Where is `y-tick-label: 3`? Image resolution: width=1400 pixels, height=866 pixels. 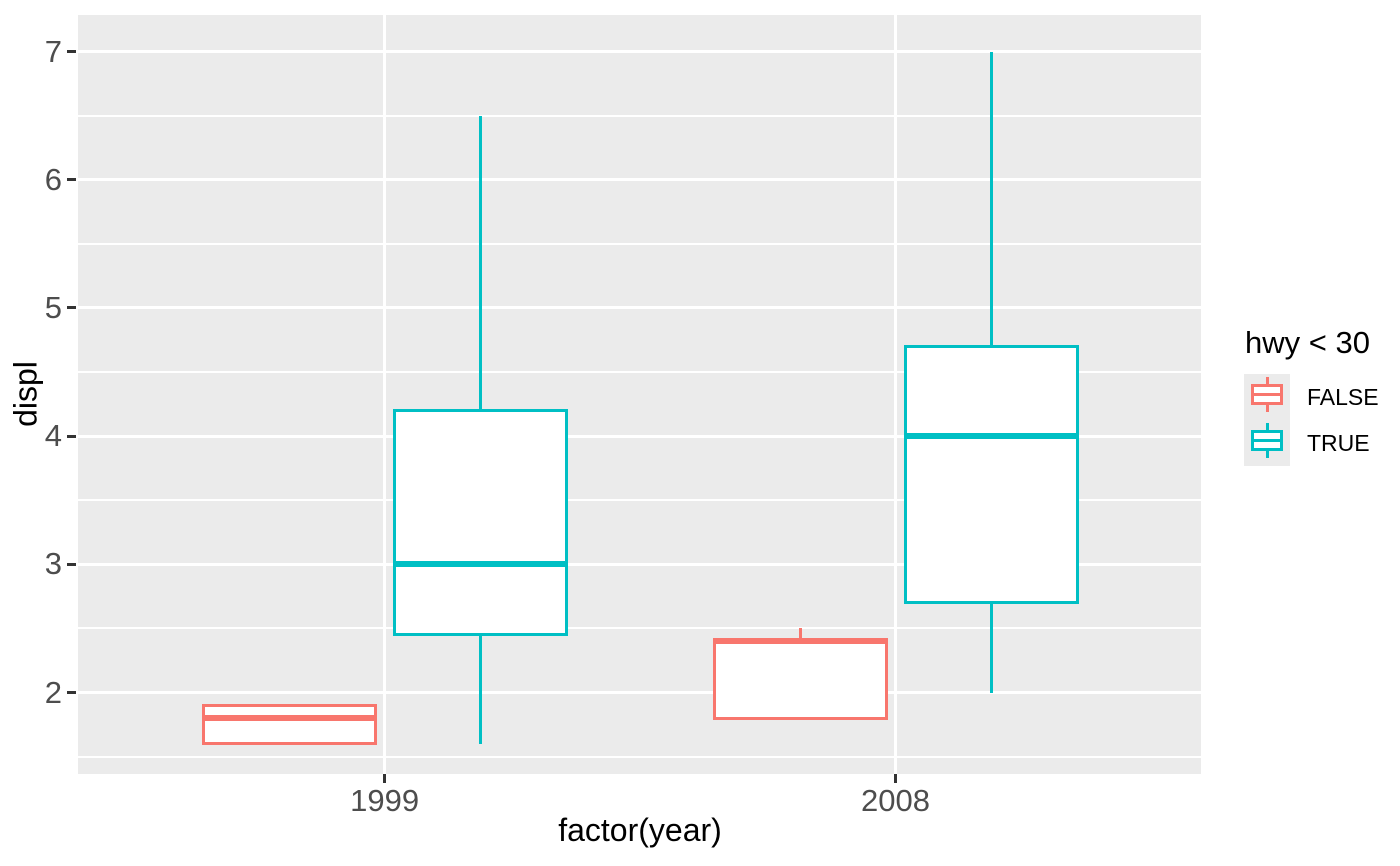
y-tick-label: 3 is located at coordinates (53, 564).